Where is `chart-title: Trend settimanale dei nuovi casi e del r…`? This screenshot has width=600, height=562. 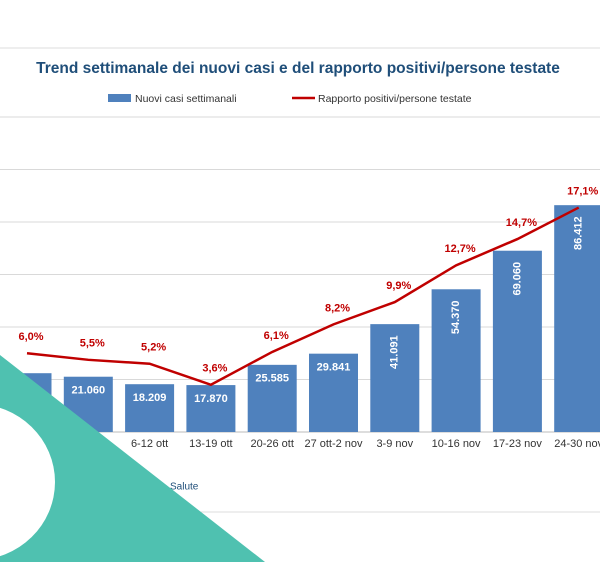
chart-title: Trend settimanale dei nuovi casi e del r… is located at coordinates (298, 68).